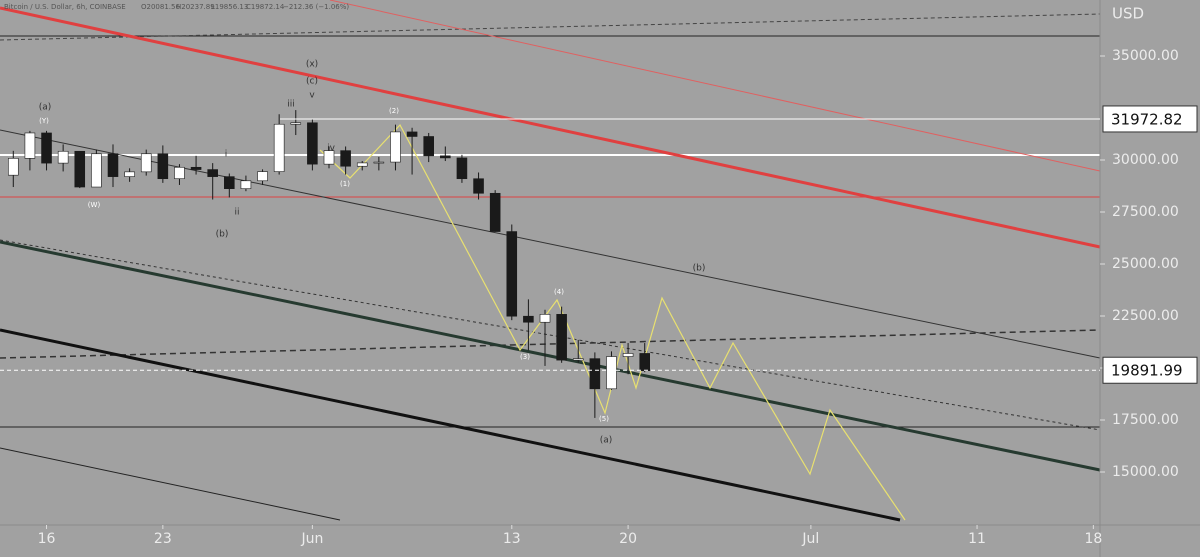  Describe the element at coordinates (291, 105) in the screenshot. I see `wave-label: iii` at that location.